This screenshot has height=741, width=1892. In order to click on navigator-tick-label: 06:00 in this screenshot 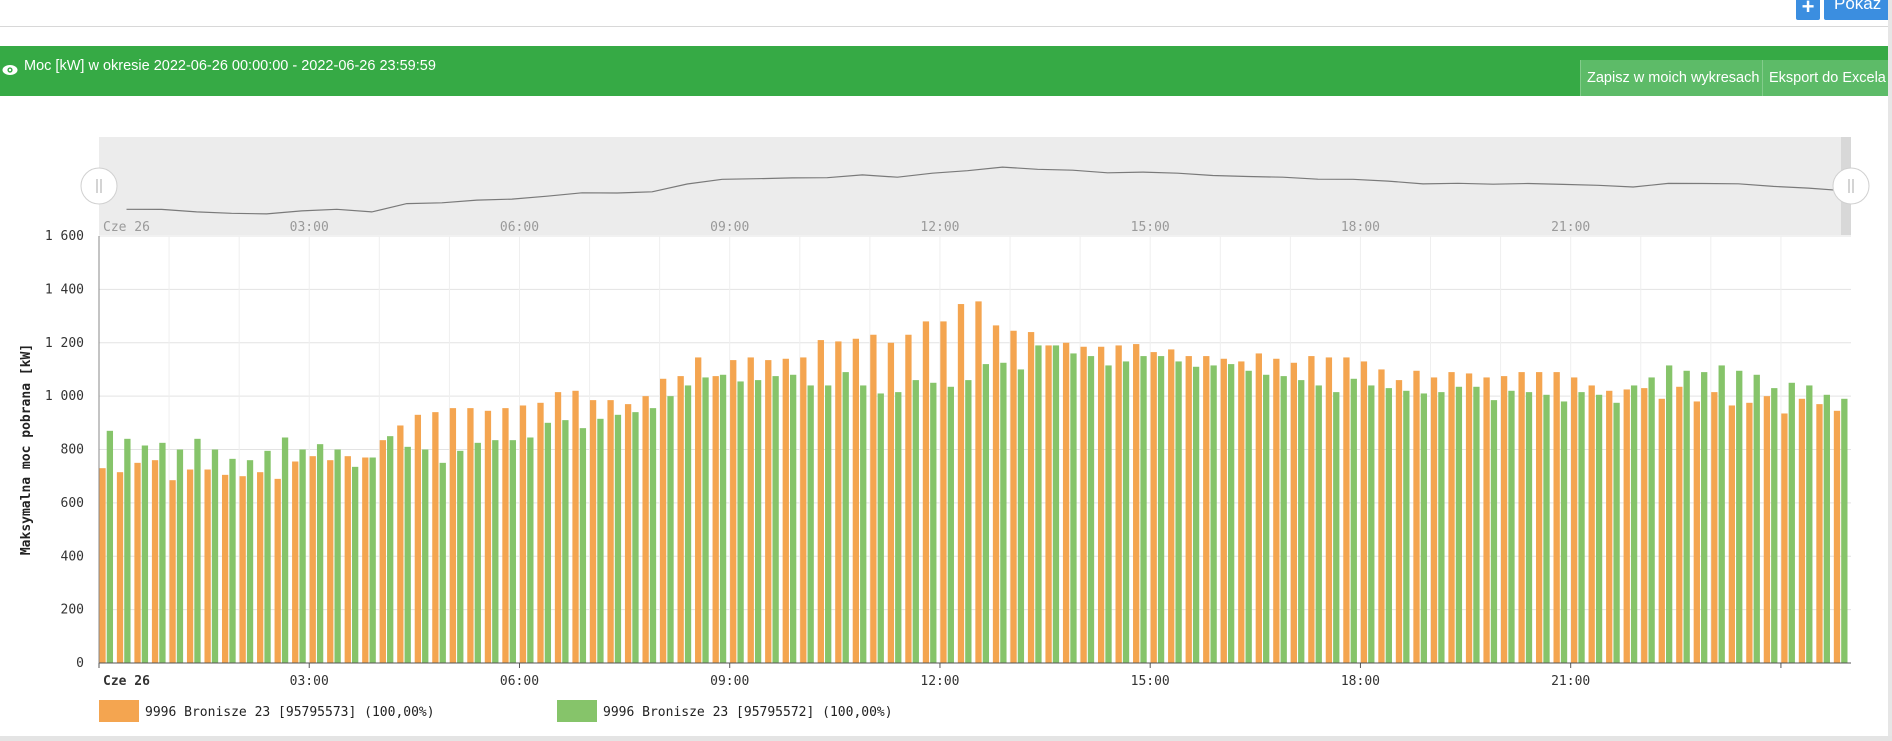, I will do `click(519, 227)`.